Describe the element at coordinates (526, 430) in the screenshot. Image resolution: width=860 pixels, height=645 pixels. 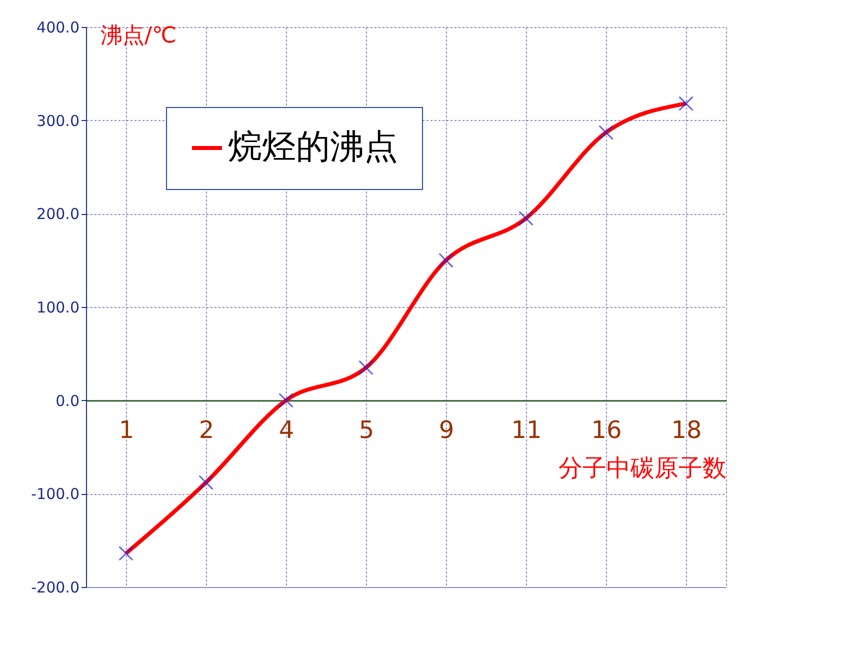
I see `x-tick-label: 11` at that location.